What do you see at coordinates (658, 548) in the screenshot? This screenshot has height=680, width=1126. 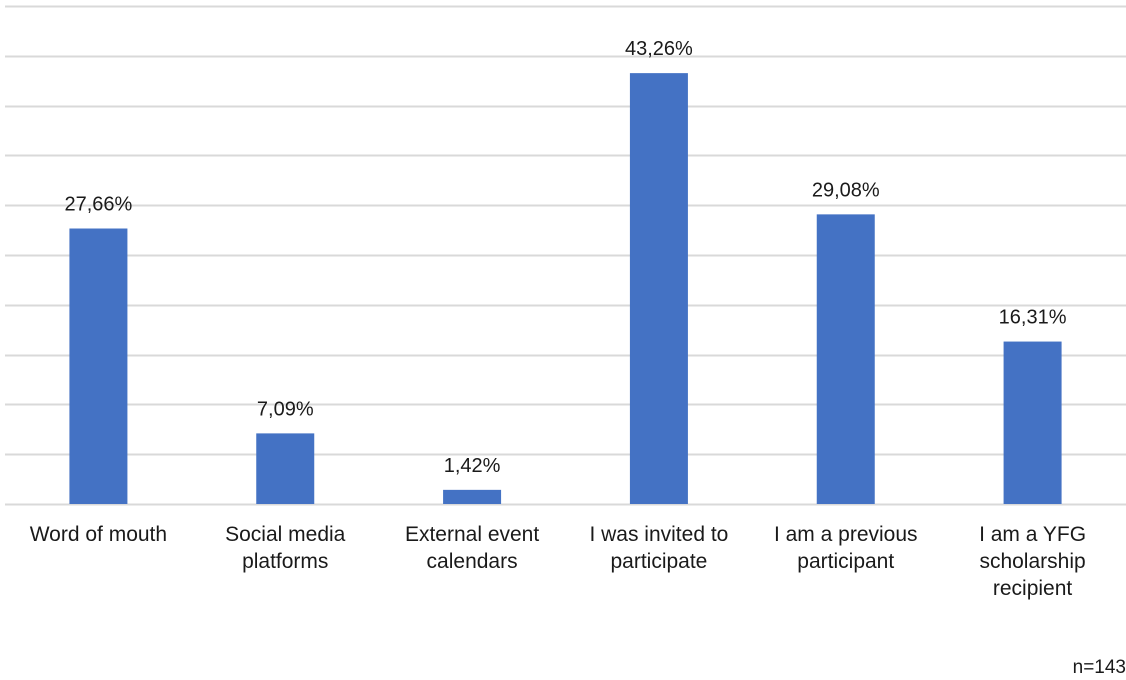 I see `category-label: I was invited to participate` at bounding box center [658, 548].